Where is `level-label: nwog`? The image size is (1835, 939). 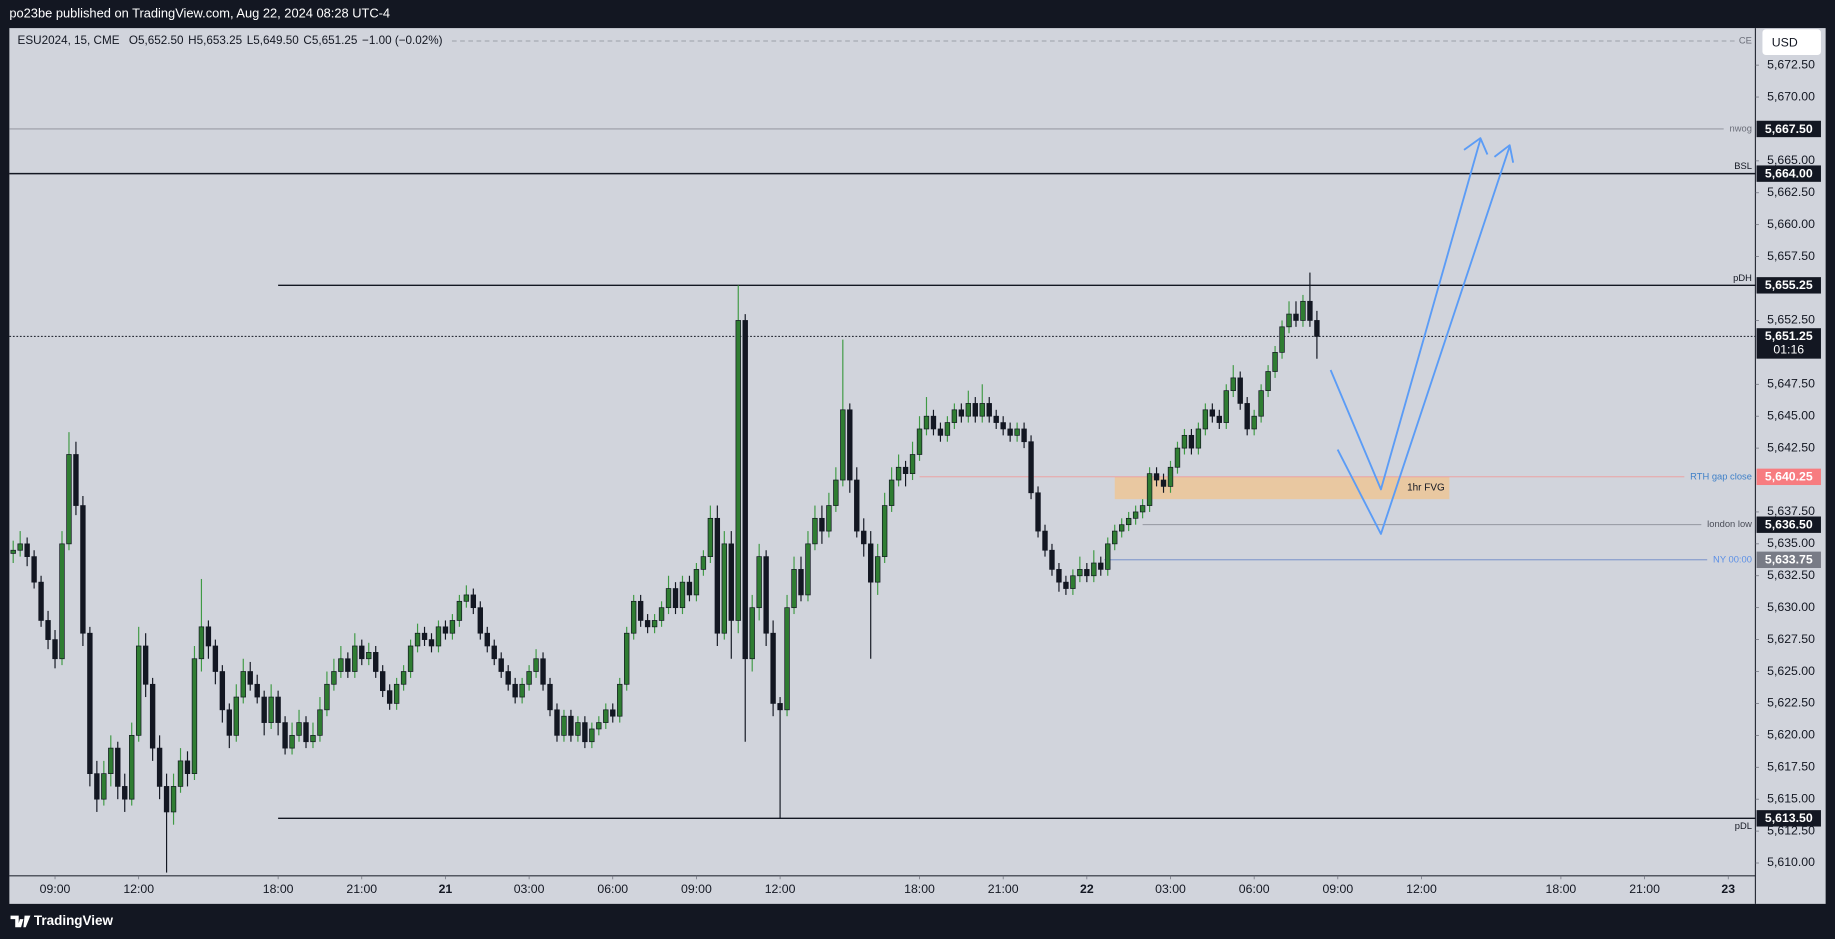 level-label: nwog is located at coordinates (1741, 128).